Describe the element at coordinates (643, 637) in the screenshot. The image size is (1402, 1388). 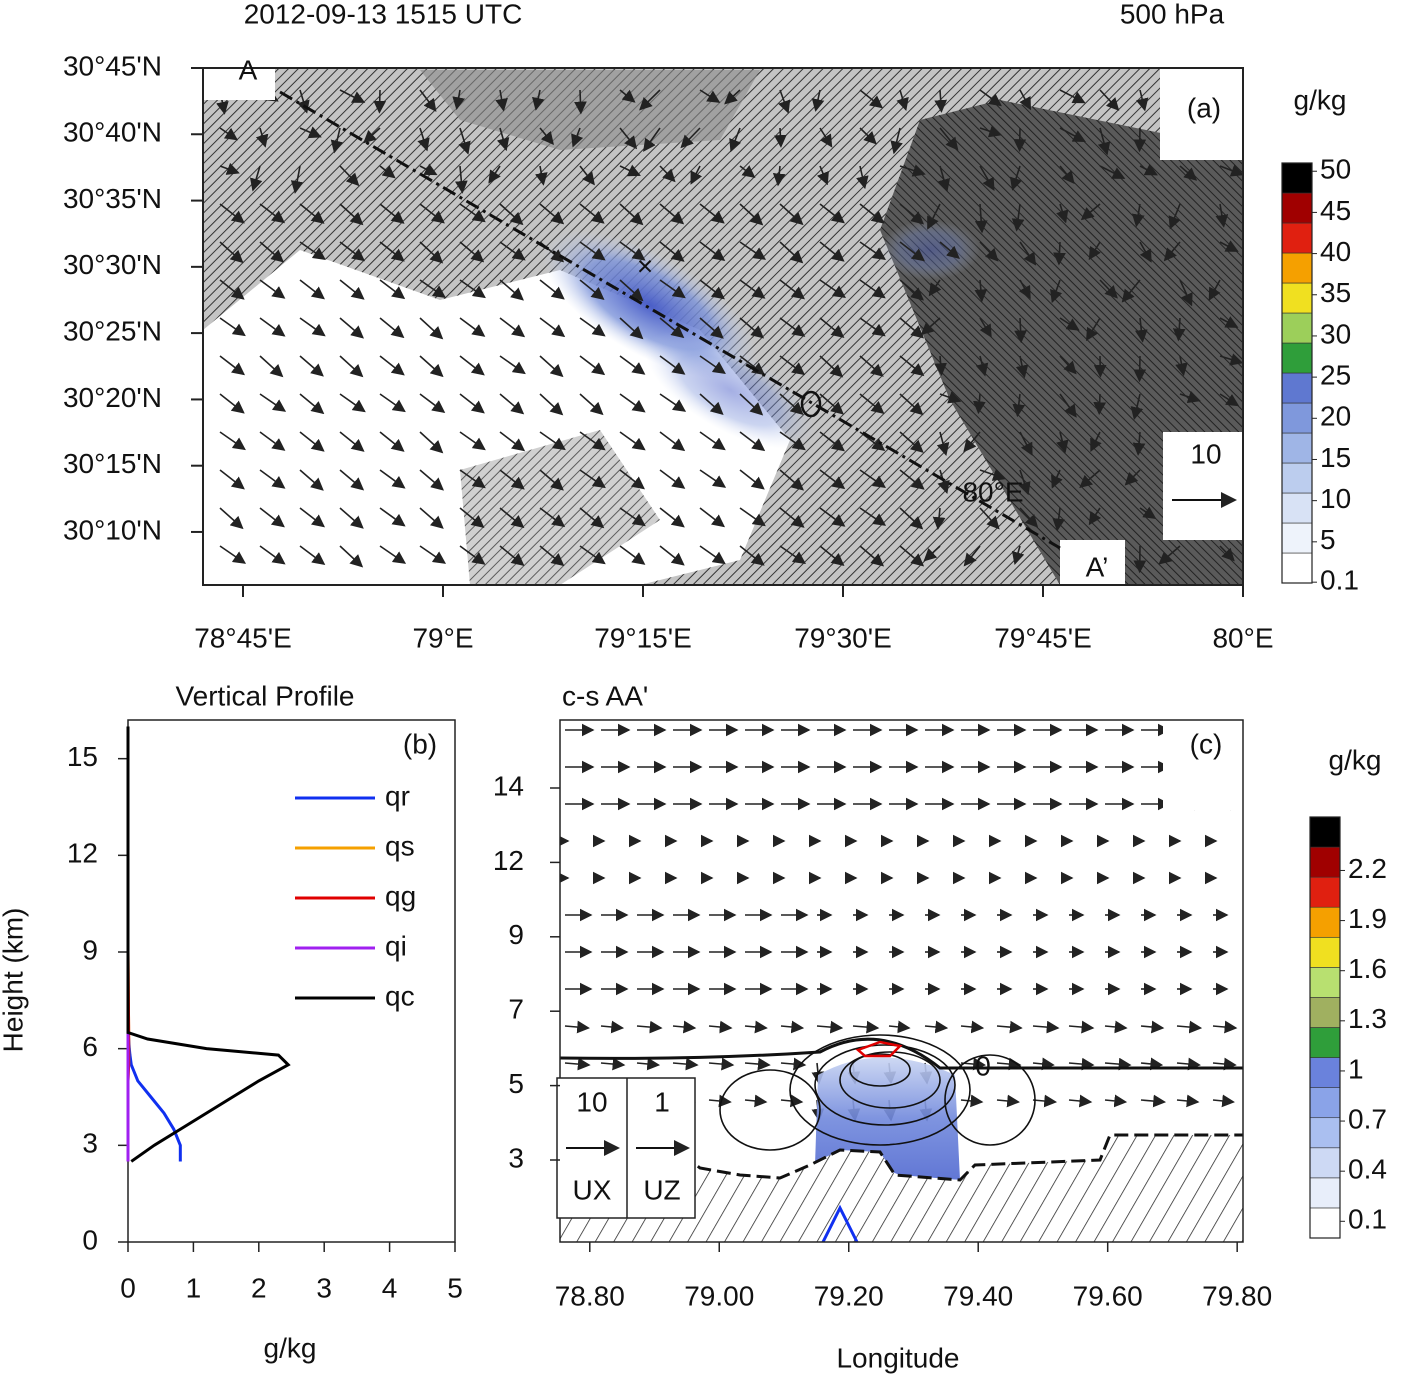
I see `x-tick-label: 79°15'E` at that location.